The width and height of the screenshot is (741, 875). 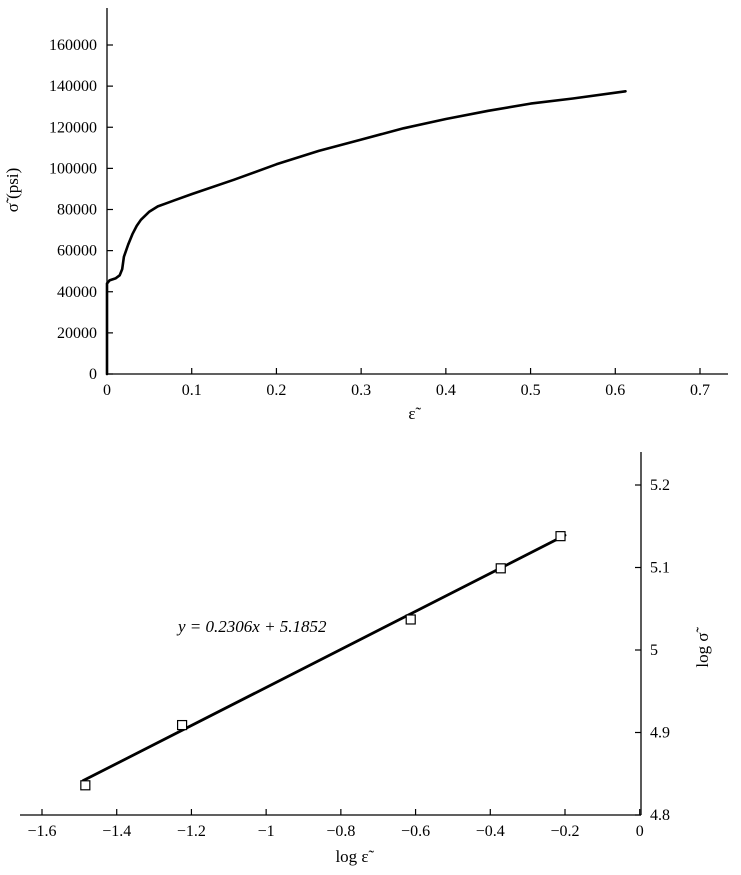 I want to click on top-x-tick-label: 0.7, so click(x=700, y=390).